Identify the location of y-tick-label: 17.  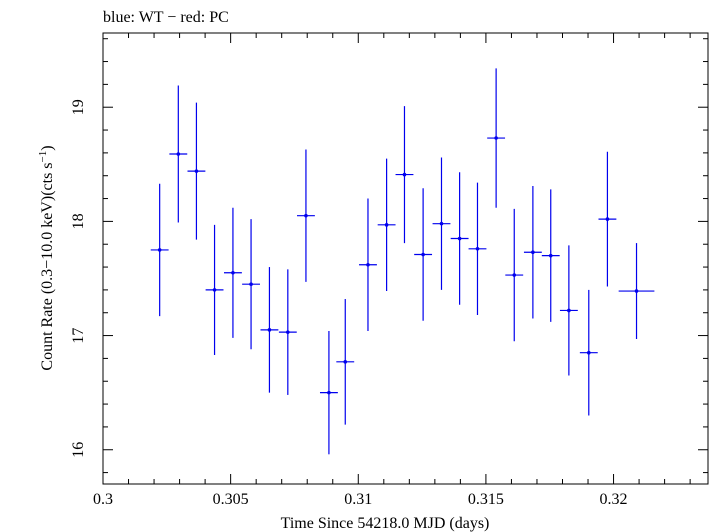
(78, 336).